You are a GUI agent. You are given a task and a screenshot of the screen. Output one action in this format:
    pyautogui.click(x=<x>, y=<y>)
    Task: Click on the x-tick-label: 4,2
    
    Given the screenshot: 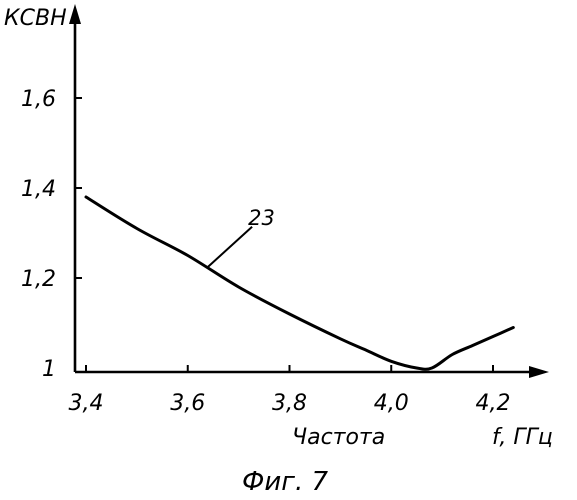 What is the action you would take?
    pyautogui.click(x=493, y=403)
    